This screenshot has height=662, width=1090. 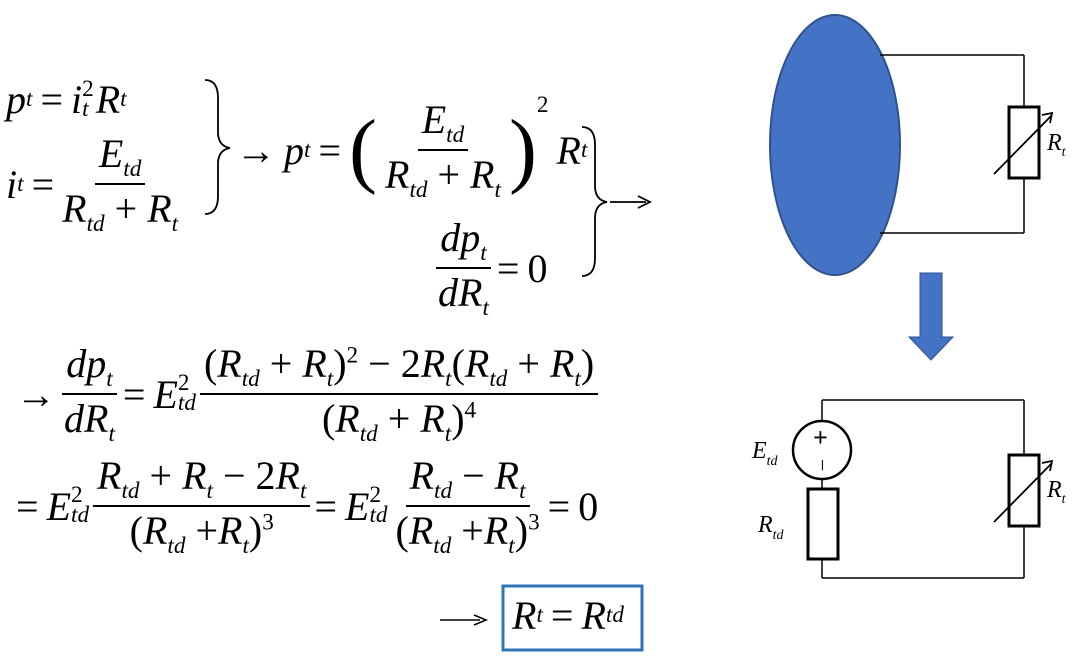 What do you see at coordinates (1023, 144) in the screenshot?
I see `variable-arrow-top` at bounding box center [1023, 144].